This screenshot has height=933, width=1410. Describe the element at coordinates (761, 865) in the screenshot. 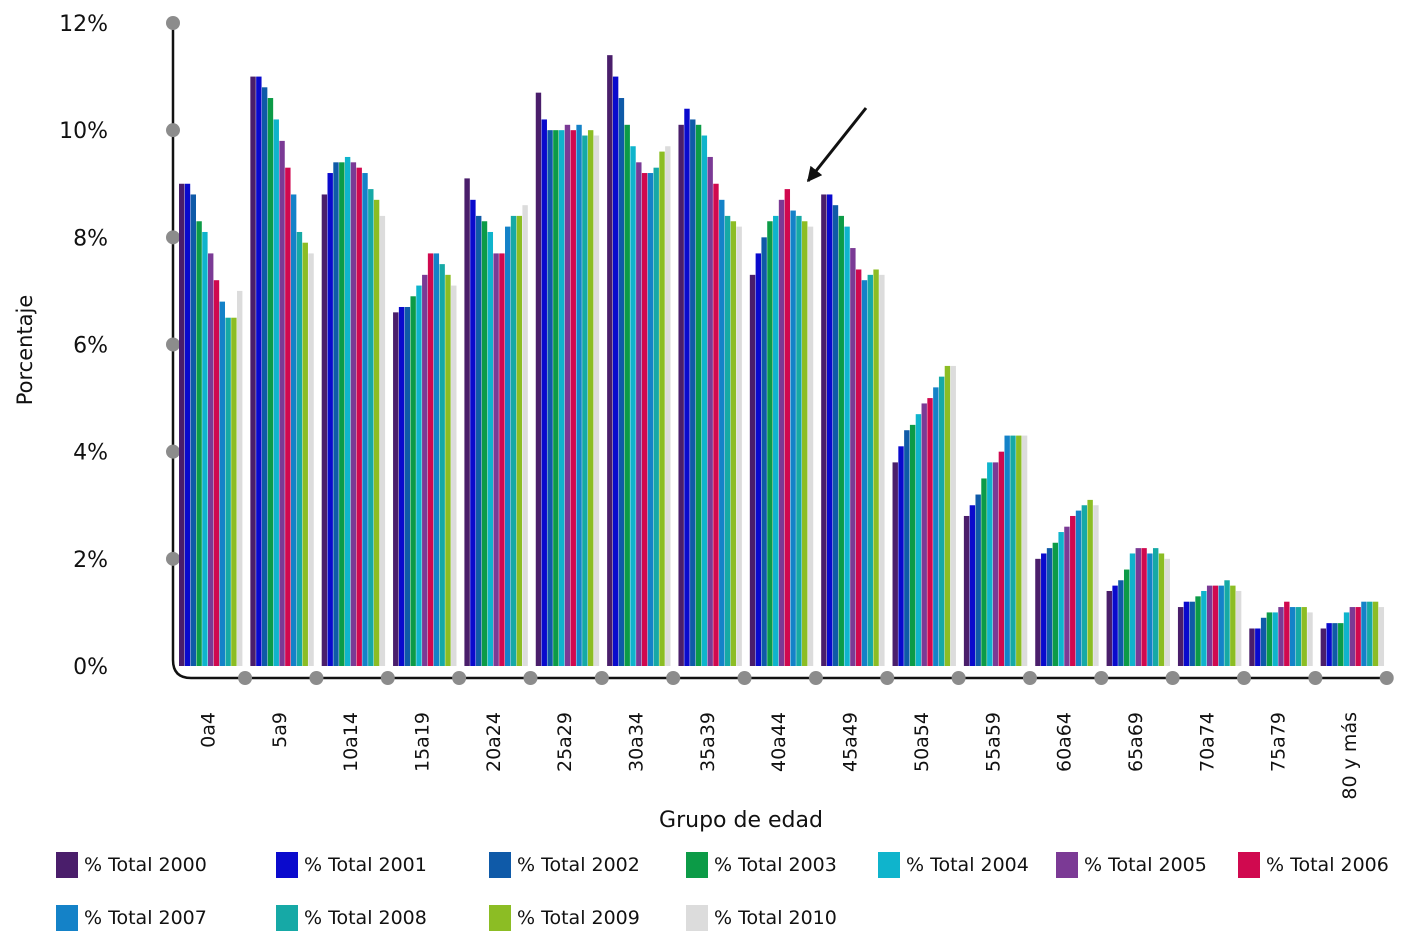

I see `legend-item: % Total 2003` at that location.